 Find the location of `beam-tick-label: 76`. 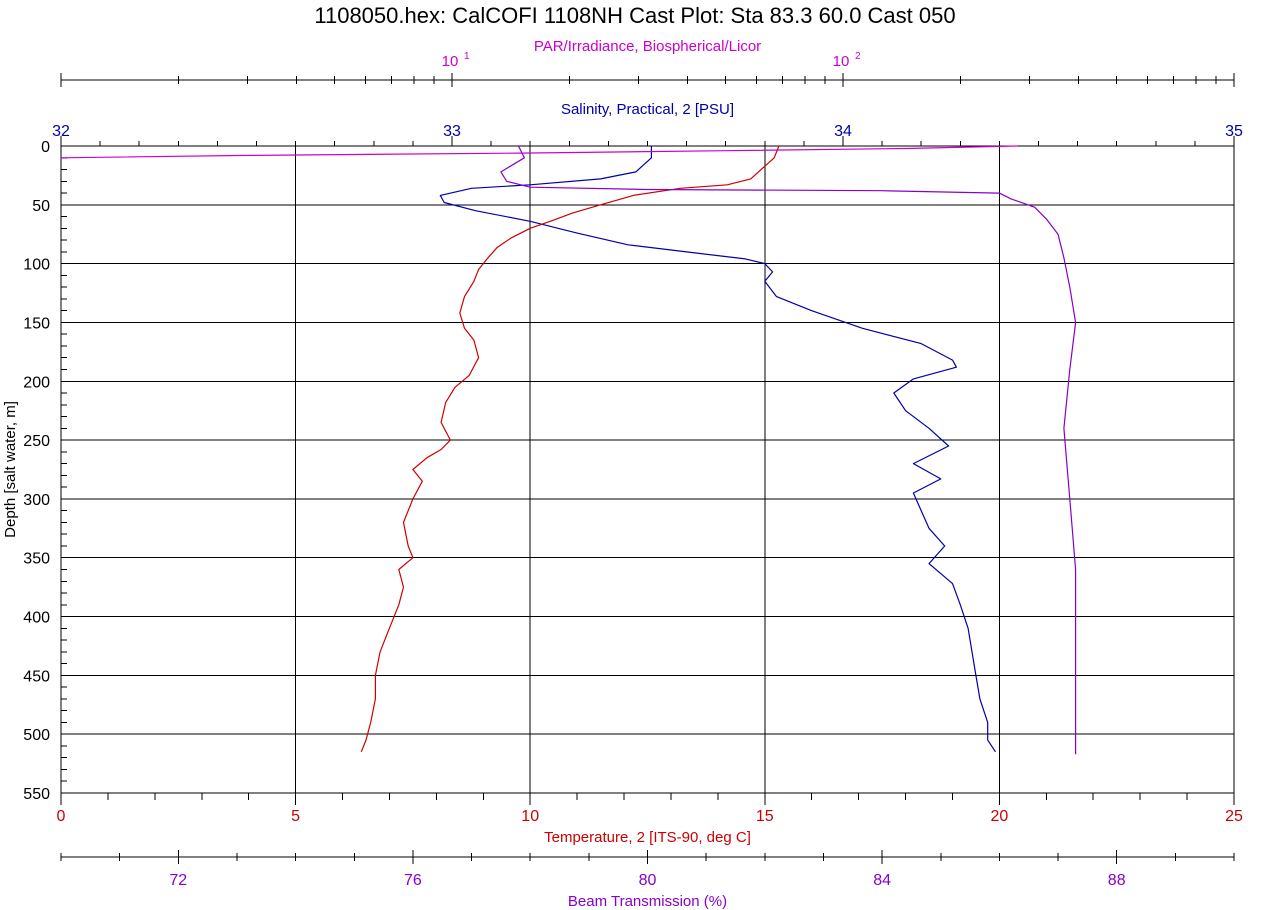

beam-tick-label: 76 is located at coordinates (413, 880).